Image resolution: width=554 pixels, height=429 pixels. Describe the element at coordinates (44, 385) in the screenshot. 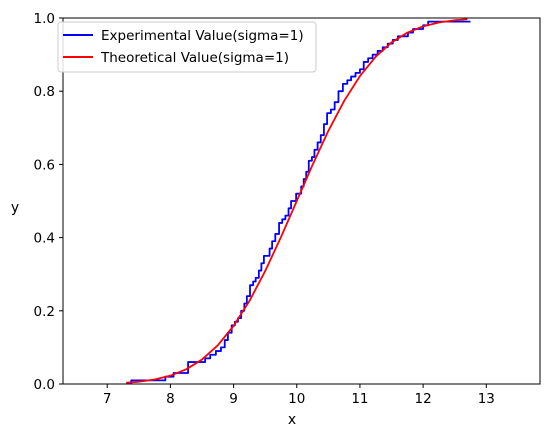

I see `y-tick-label: 0.0` at that location.